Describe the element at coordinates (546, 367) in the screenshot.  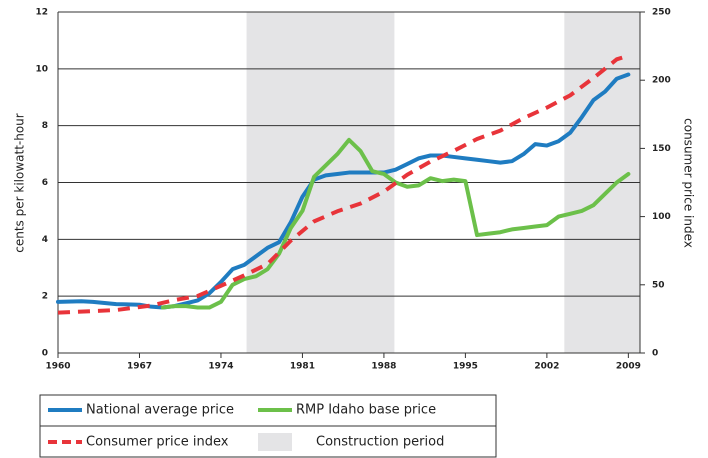
I see `x-tick-label: 2002` at that location.